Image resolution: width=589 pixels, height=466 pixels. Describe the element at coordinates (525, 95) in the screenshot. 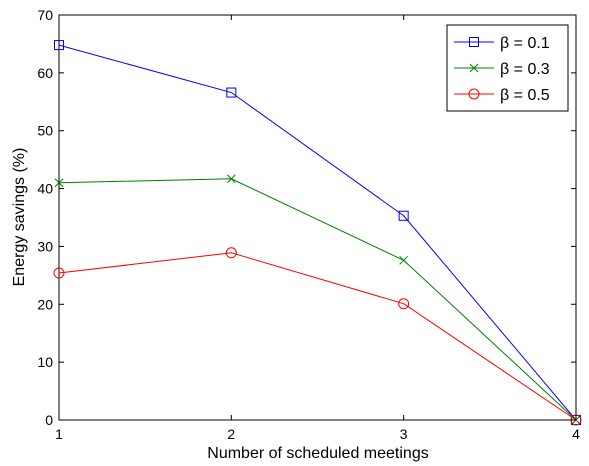

I see `legend-label-3: β = 0.5` at that location.